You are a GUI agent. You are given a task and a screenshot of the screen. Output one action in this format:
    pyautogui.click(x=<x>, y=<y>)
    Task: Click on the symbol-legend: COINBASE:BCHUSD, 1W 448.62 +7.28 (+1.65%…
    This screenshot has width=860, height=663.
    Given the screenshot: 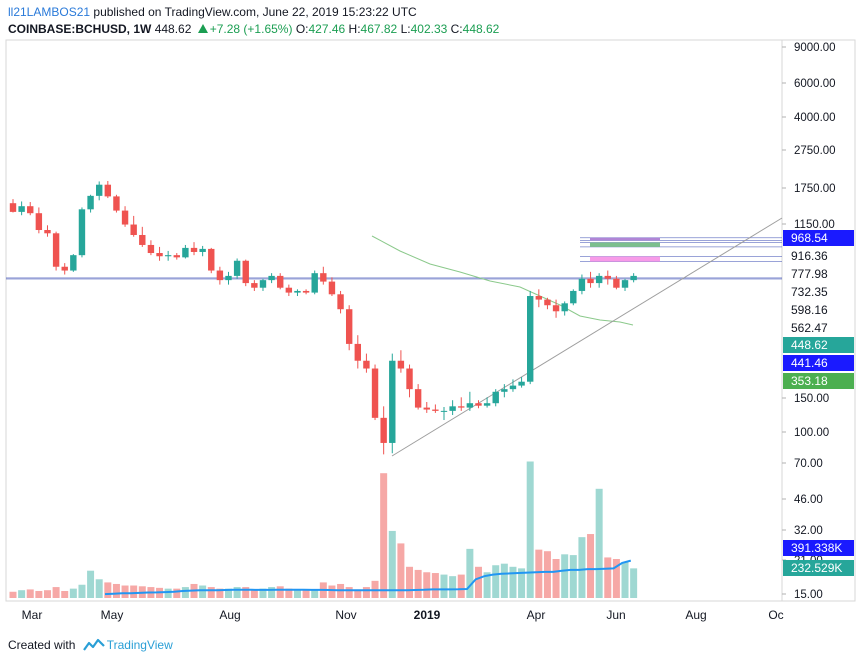 What is the action you would take?
    pyautogui.click(x=253, y=29)
    